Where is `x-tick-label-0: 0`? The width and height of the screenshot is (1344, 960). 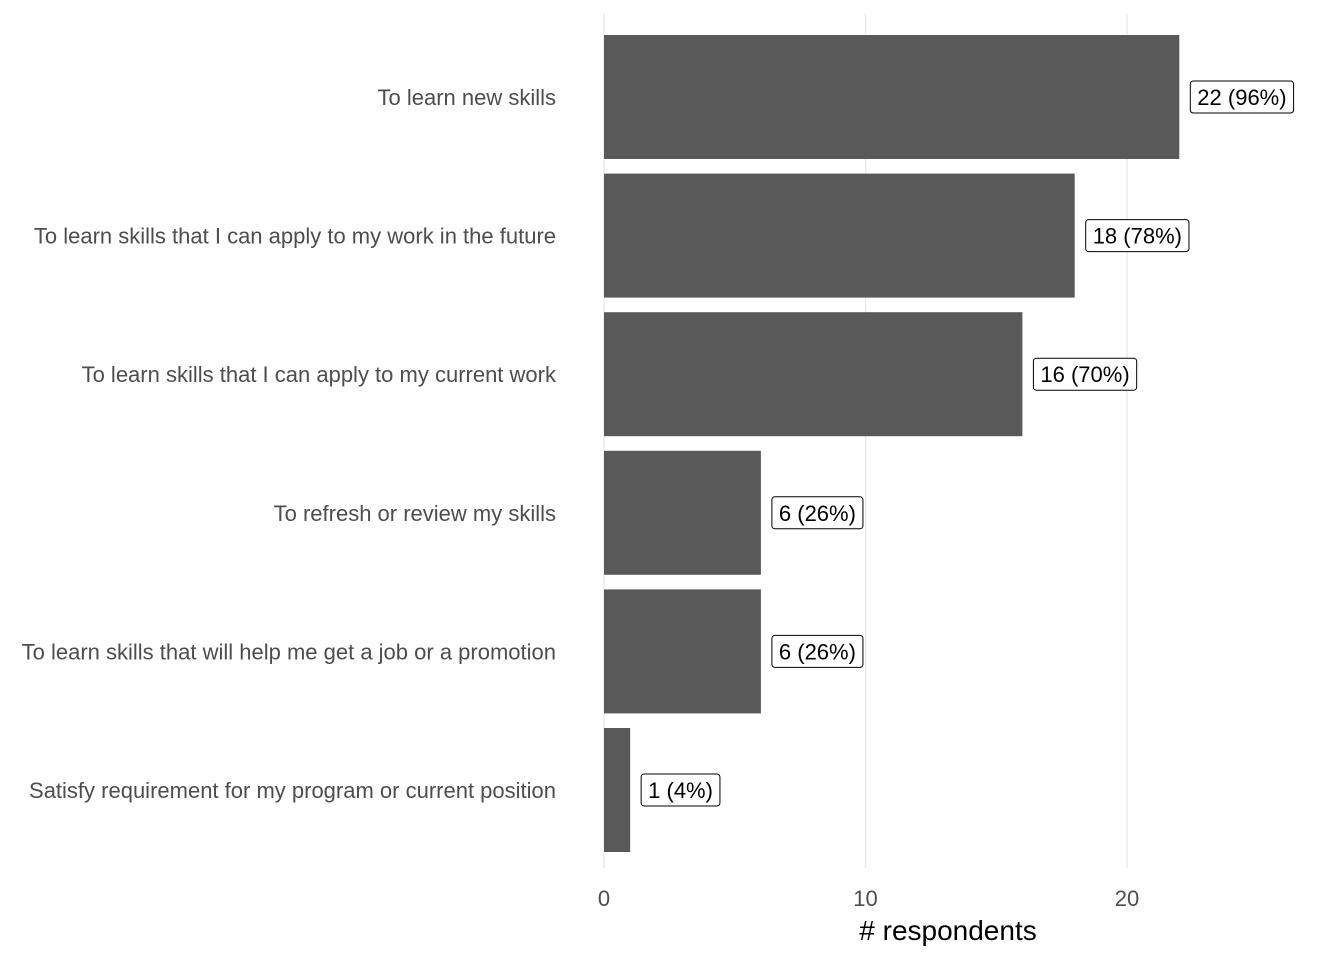
x-tick-label-0: 0 is located at coordinates (604, 898).